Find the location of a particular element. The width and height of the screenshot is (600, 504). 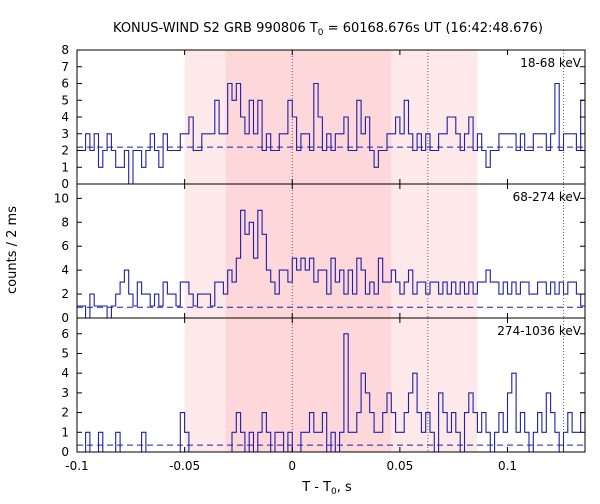

x-tick-label: 0 is located at coordinates (292, 466).